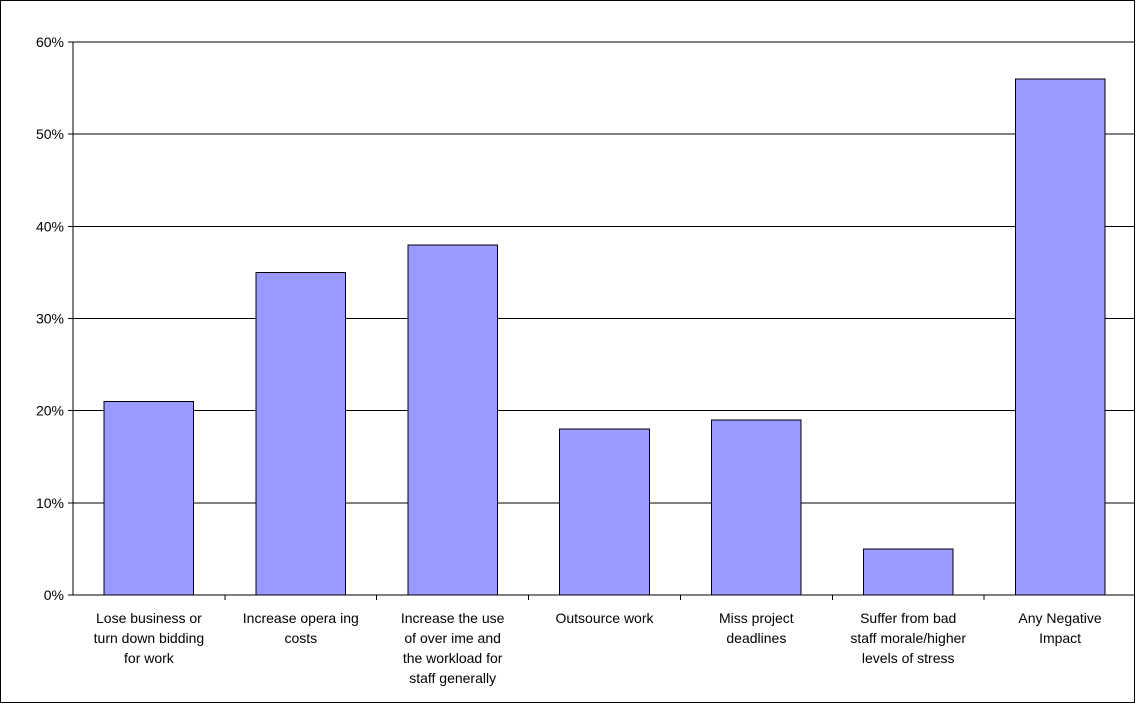 The image size is (1136, 708). Describe the element at coordinates (756, 618) in the screenshot. I see `x-tick-label-line: Miss project` at that location.